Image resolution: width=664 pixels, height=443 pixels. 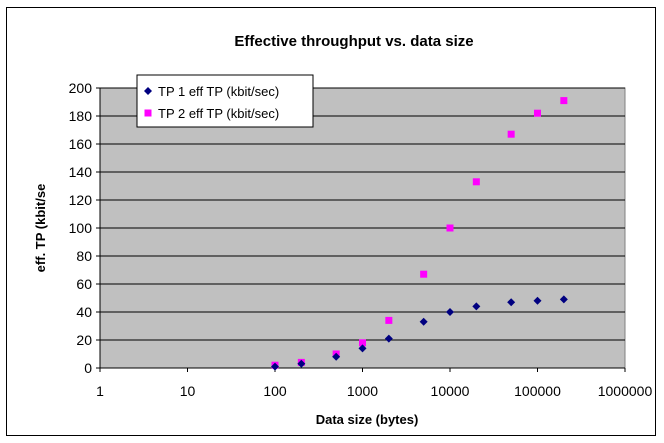 I want to click on y-tick-label: 20, so click(x=84, y=340).